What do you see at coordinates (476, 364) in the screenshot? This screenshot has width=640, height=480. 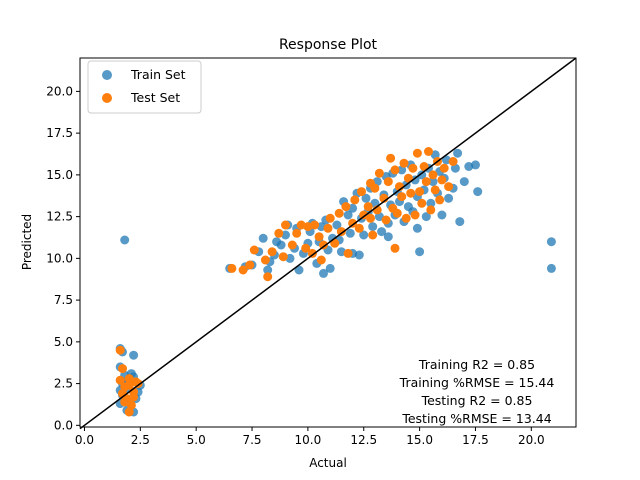 I see `annotation-training-r2: Training R2 = 0.85` at bounding box center [476, 364].